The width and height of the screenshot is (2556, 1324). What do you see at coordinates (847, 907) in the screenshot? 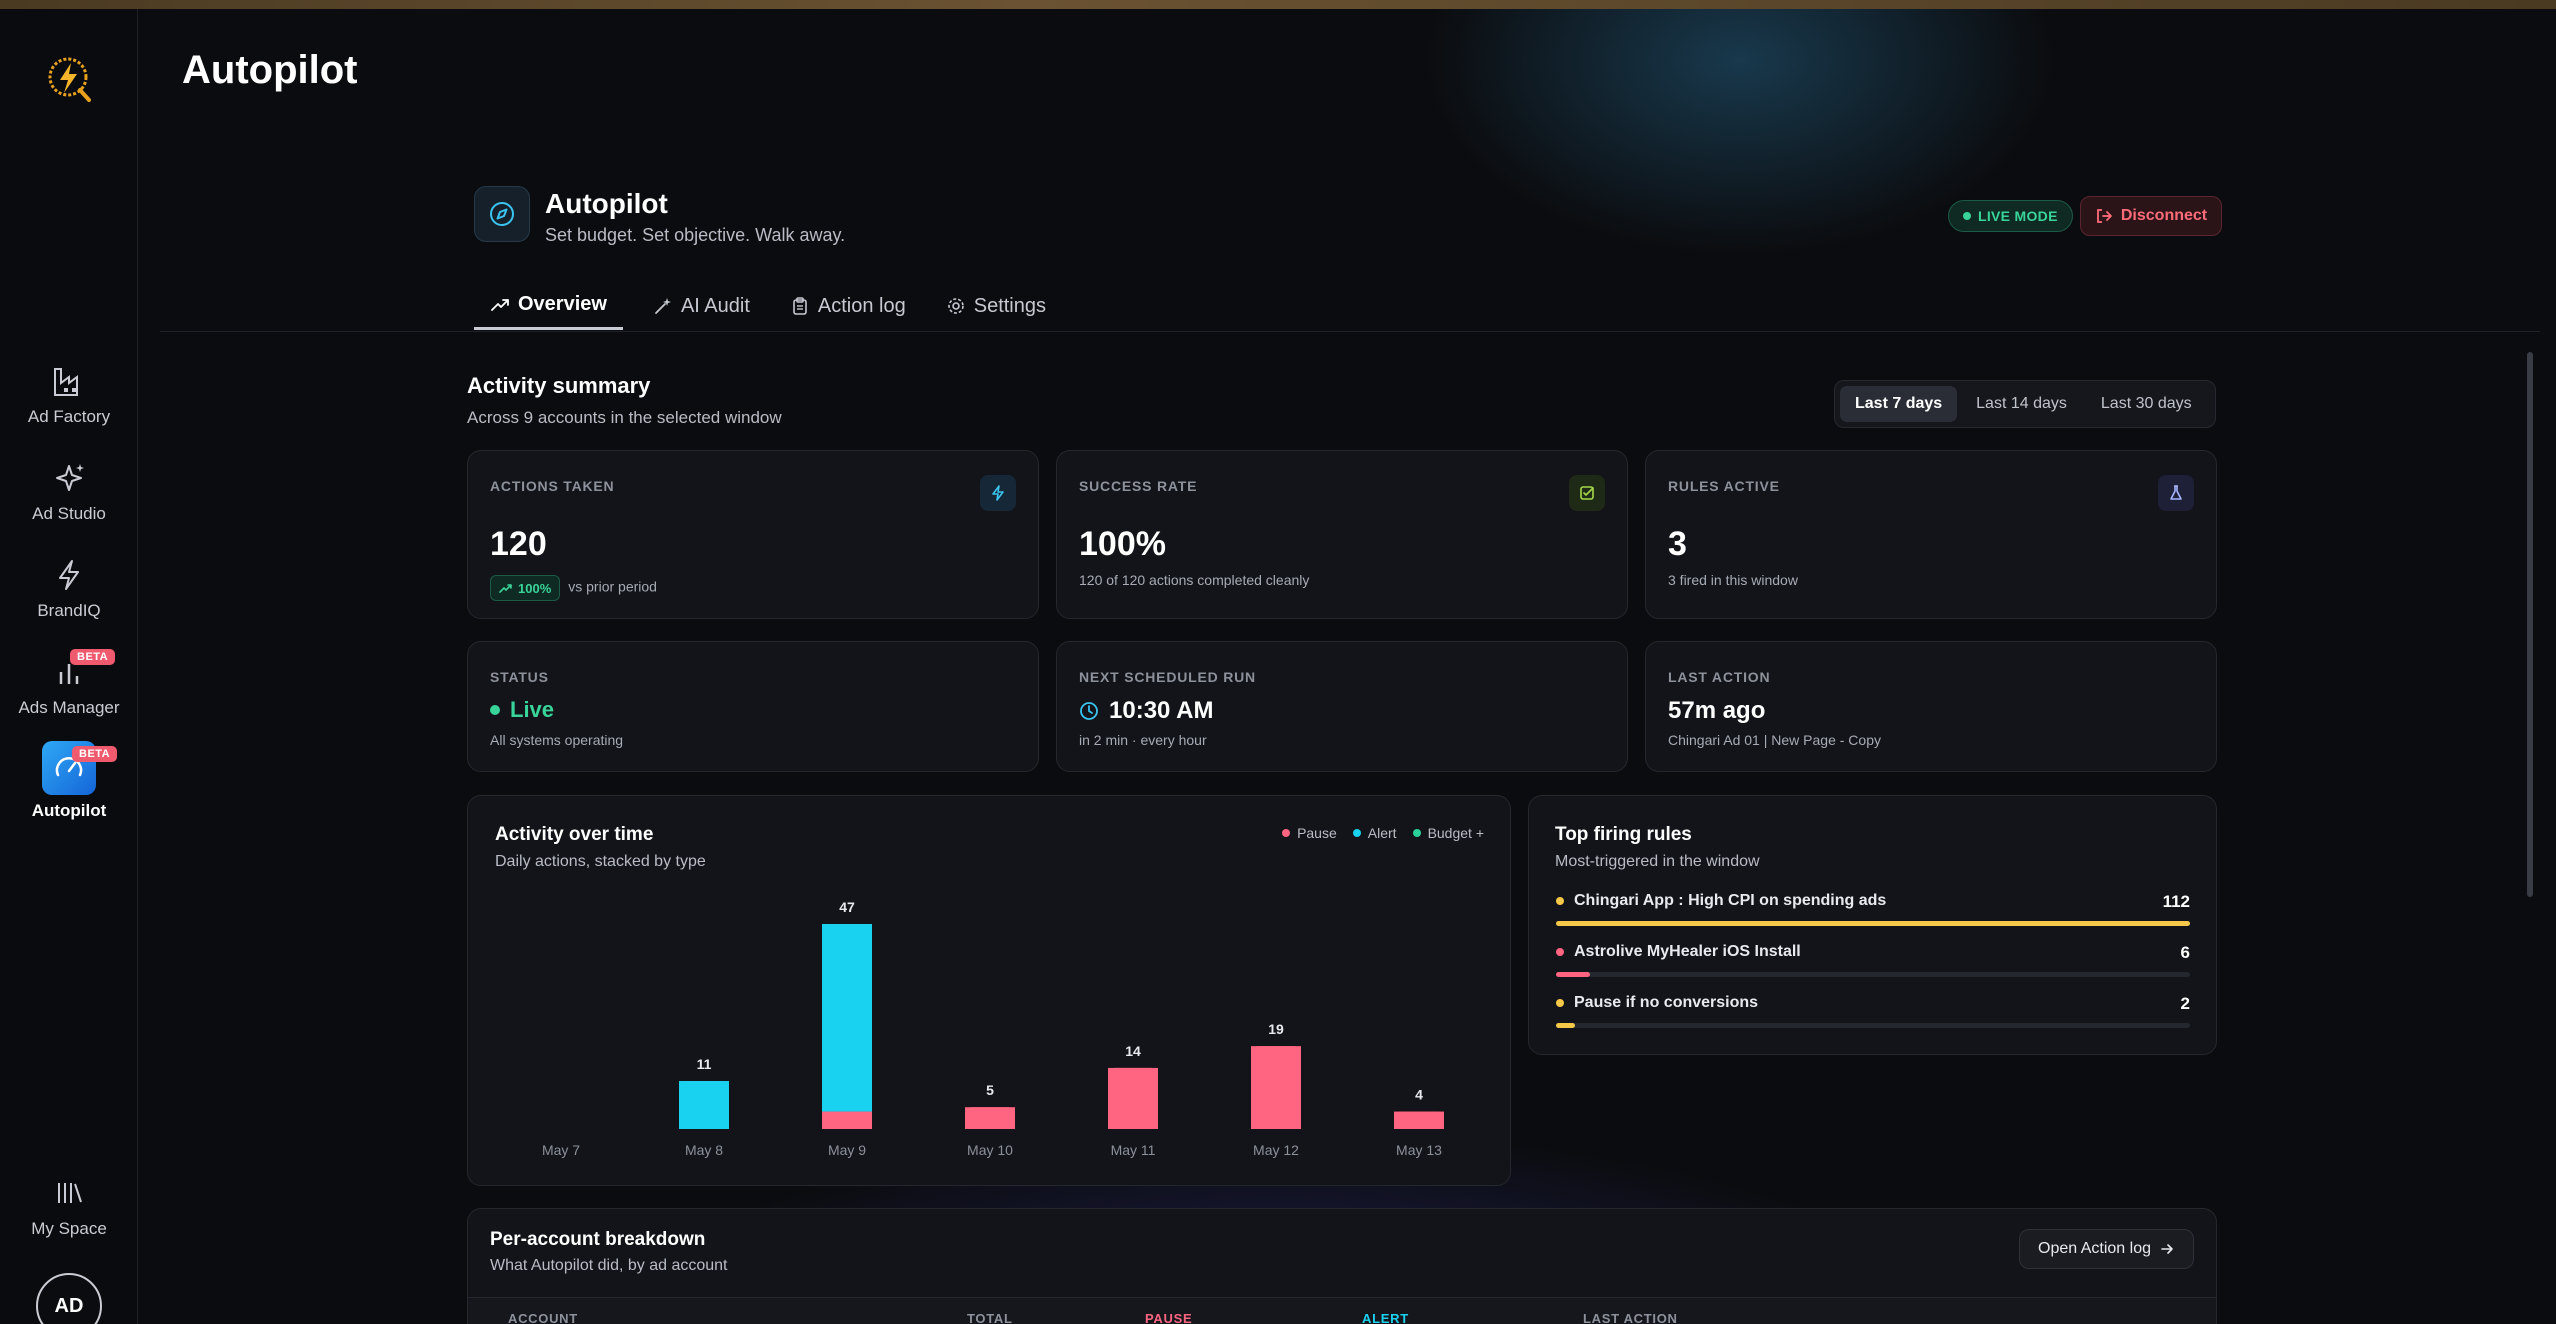
I see `bar-value-label: 47` at bounding box center [847, 907].